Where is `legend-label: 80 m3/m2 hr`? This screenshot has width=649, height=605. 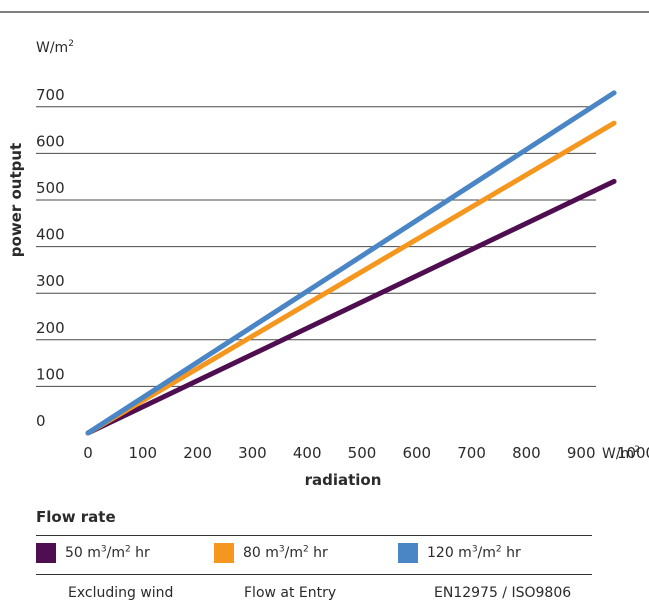
legend-label: 80 m3/m2 hr is located at coordinates (285, 552).